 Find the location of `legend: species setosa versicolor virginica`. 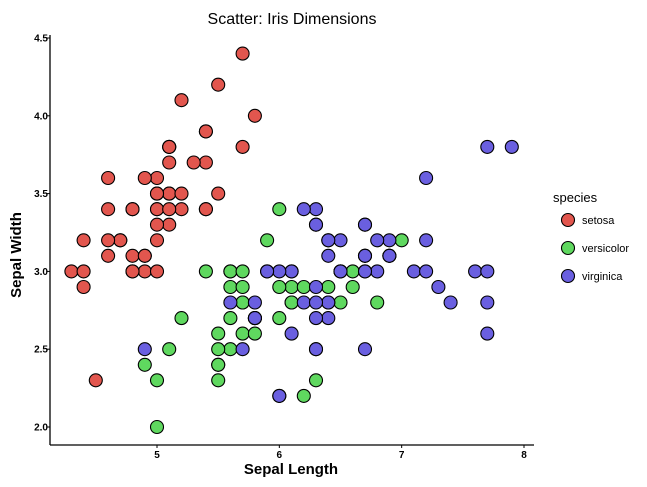

legend: species setosa versicolor virginica is located at coordinates (591, 237).